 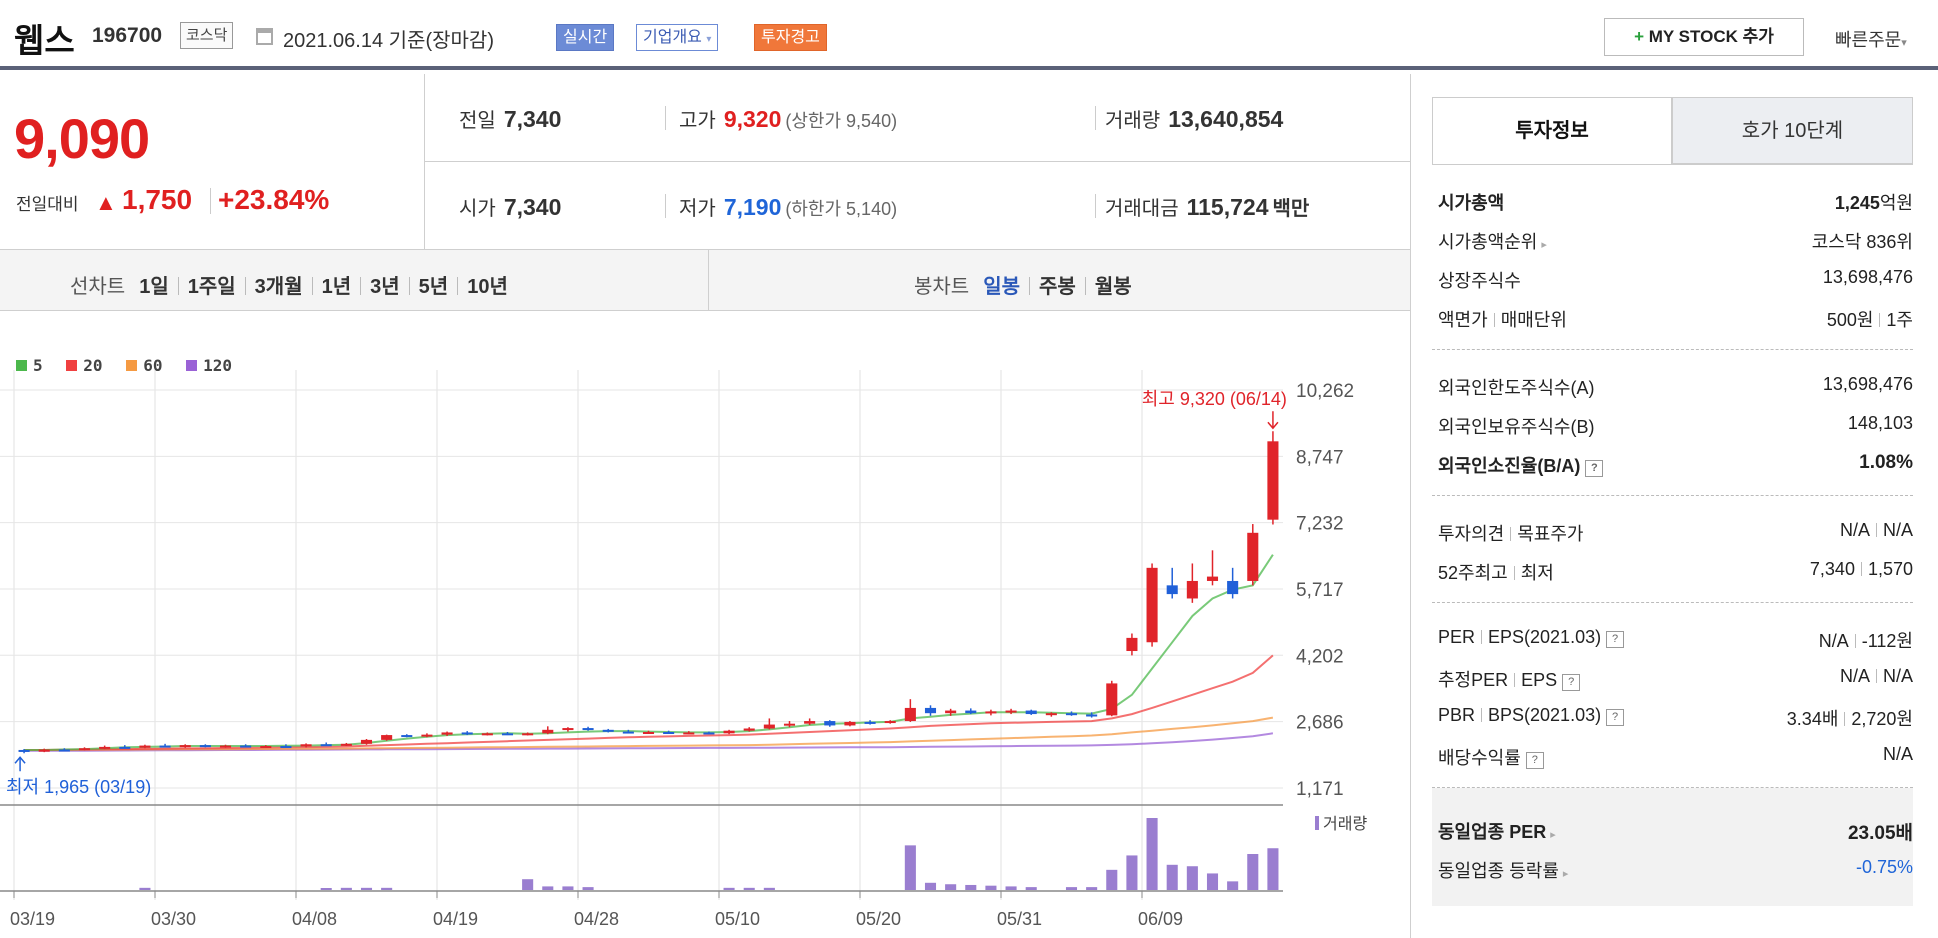 What do you see at coordinates (1868, 40) in the screenshot?
I see `quick-order-label: 빠른주문` at bounding box center [1868, 40].